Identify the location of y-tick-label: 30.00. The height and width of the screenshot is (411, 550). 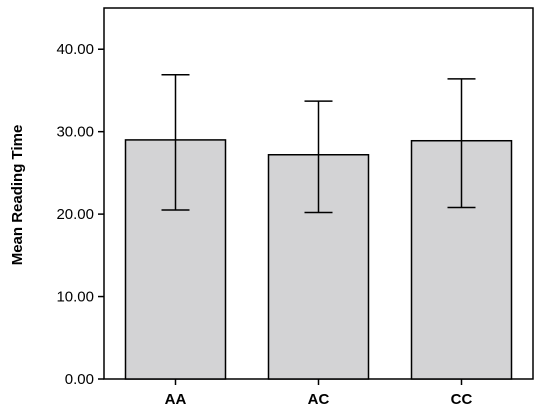
(75, 132).